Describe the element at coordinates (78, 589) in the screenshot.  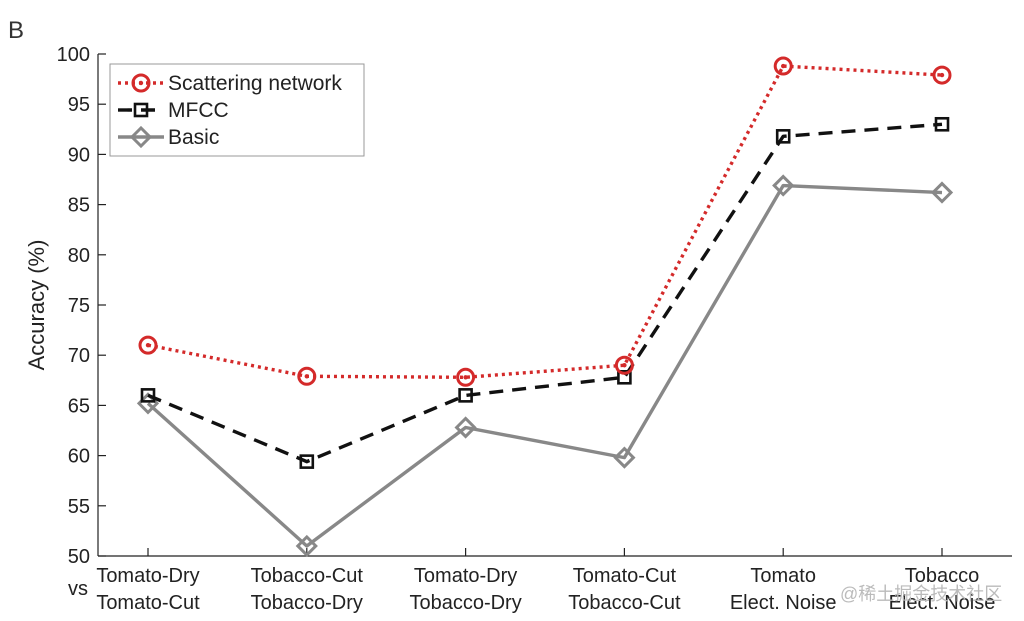
I see `x-vs-label: vs` at that location.